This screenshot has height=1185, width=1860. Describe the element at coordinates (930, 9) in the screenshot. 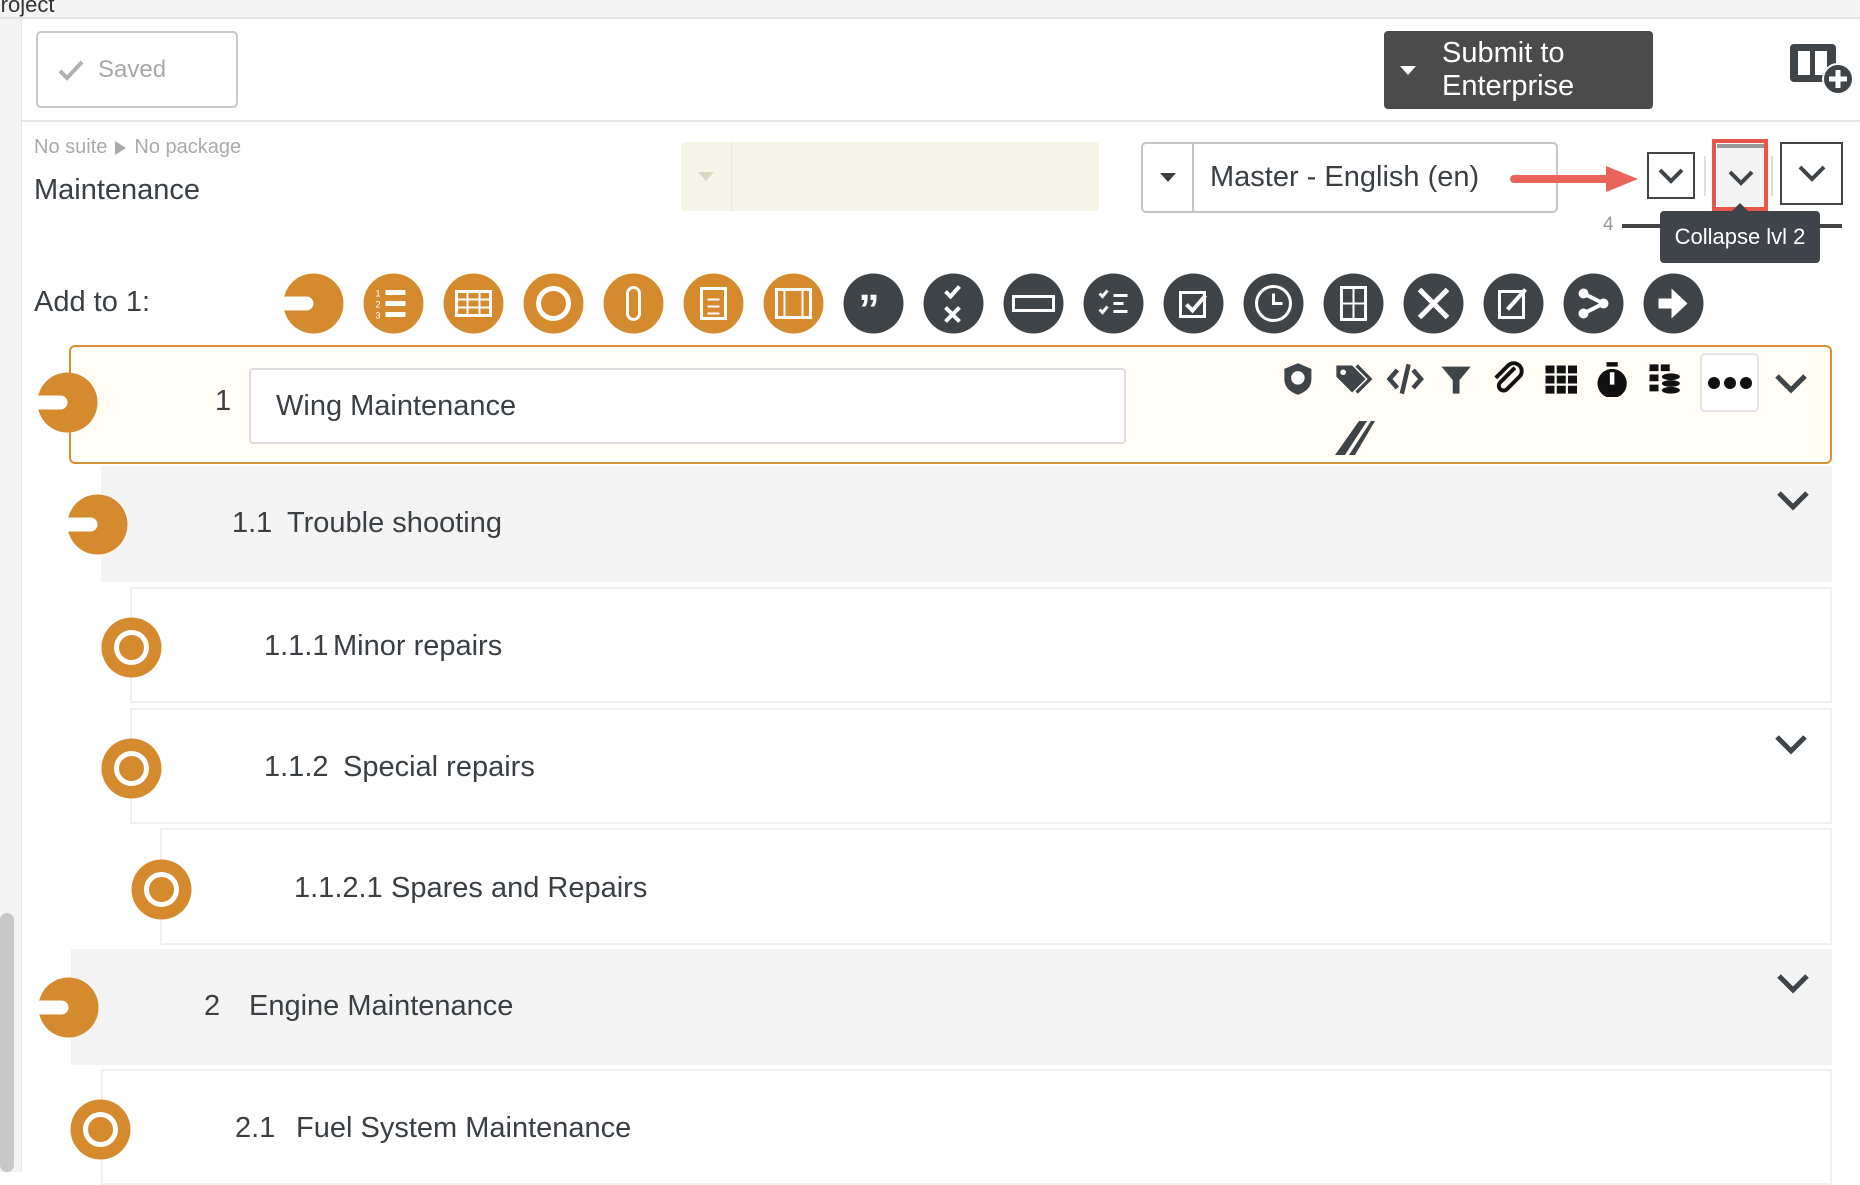

I see `top-breadcrumb-bar: Project` at that location.